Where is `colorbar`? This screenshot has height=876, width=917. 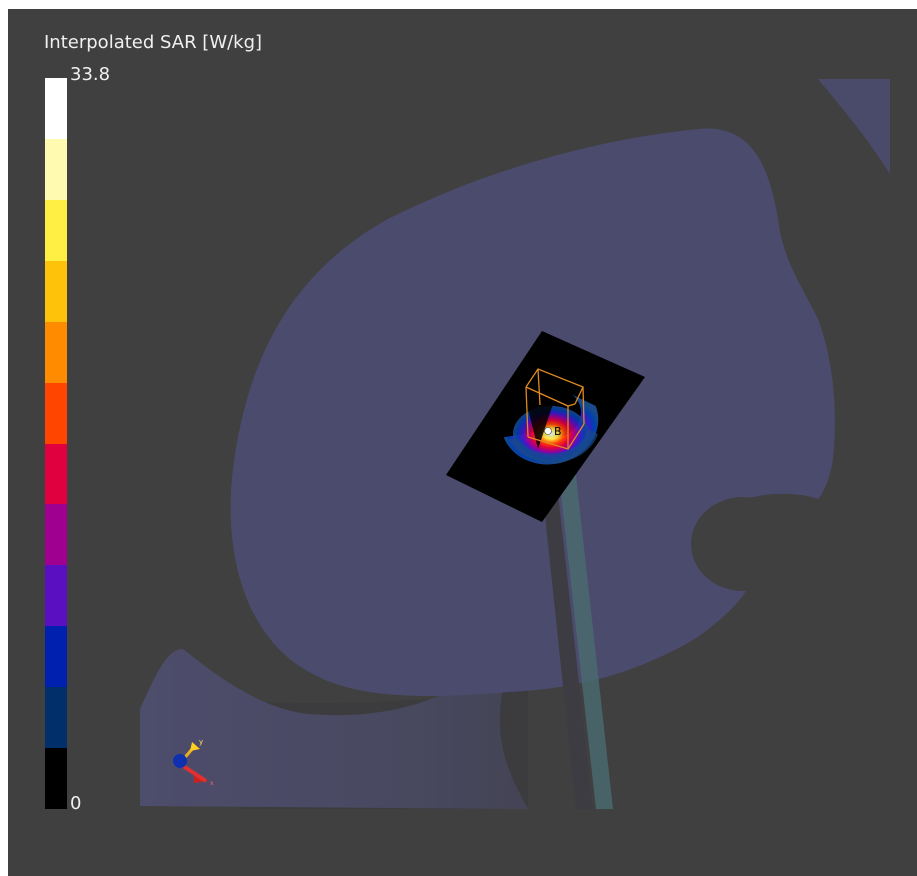
colorbar is located at coordinates (56, 444).